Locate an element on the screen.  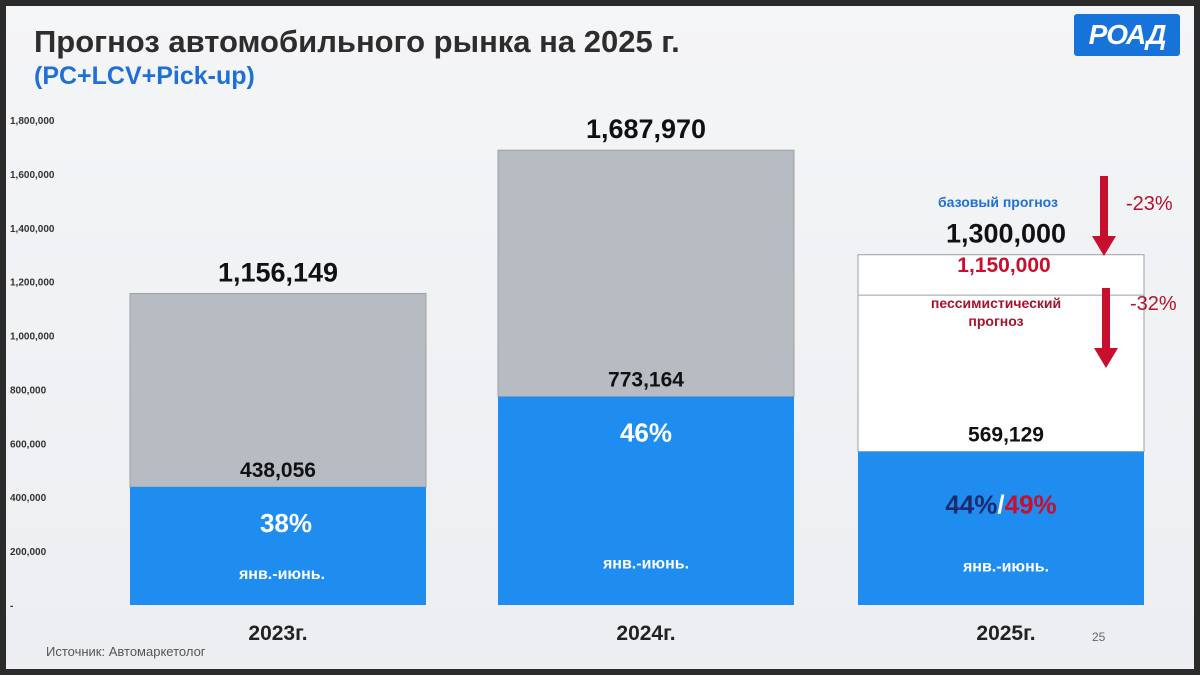
y-tick-label: 1,400,000 is located at coordinates (32, 229).